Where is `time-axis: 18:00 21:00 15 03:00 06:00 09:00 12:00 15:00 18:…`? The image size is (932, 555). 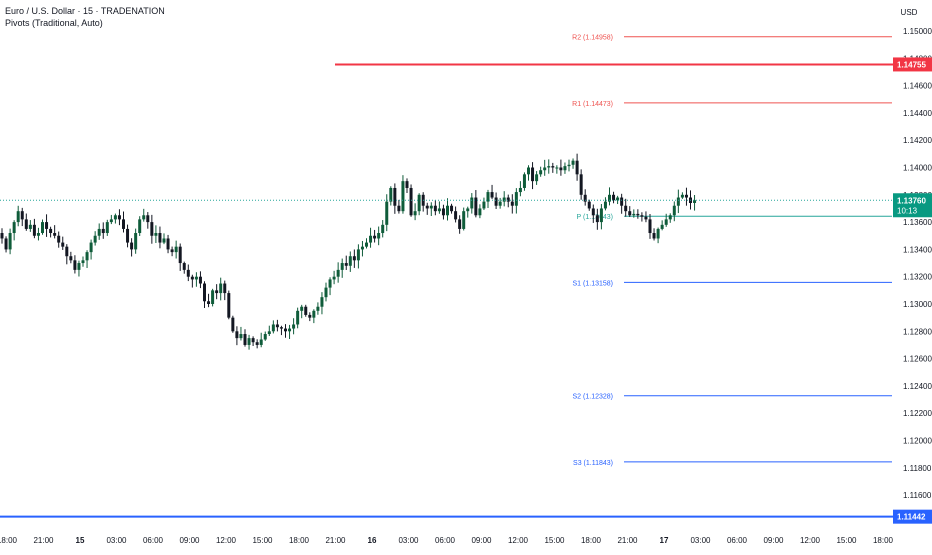 time-axis: 18:00 21:00 15 03:00 06:00 09:00 12:00 15:00 18:… is located at coordinates (447, 538).